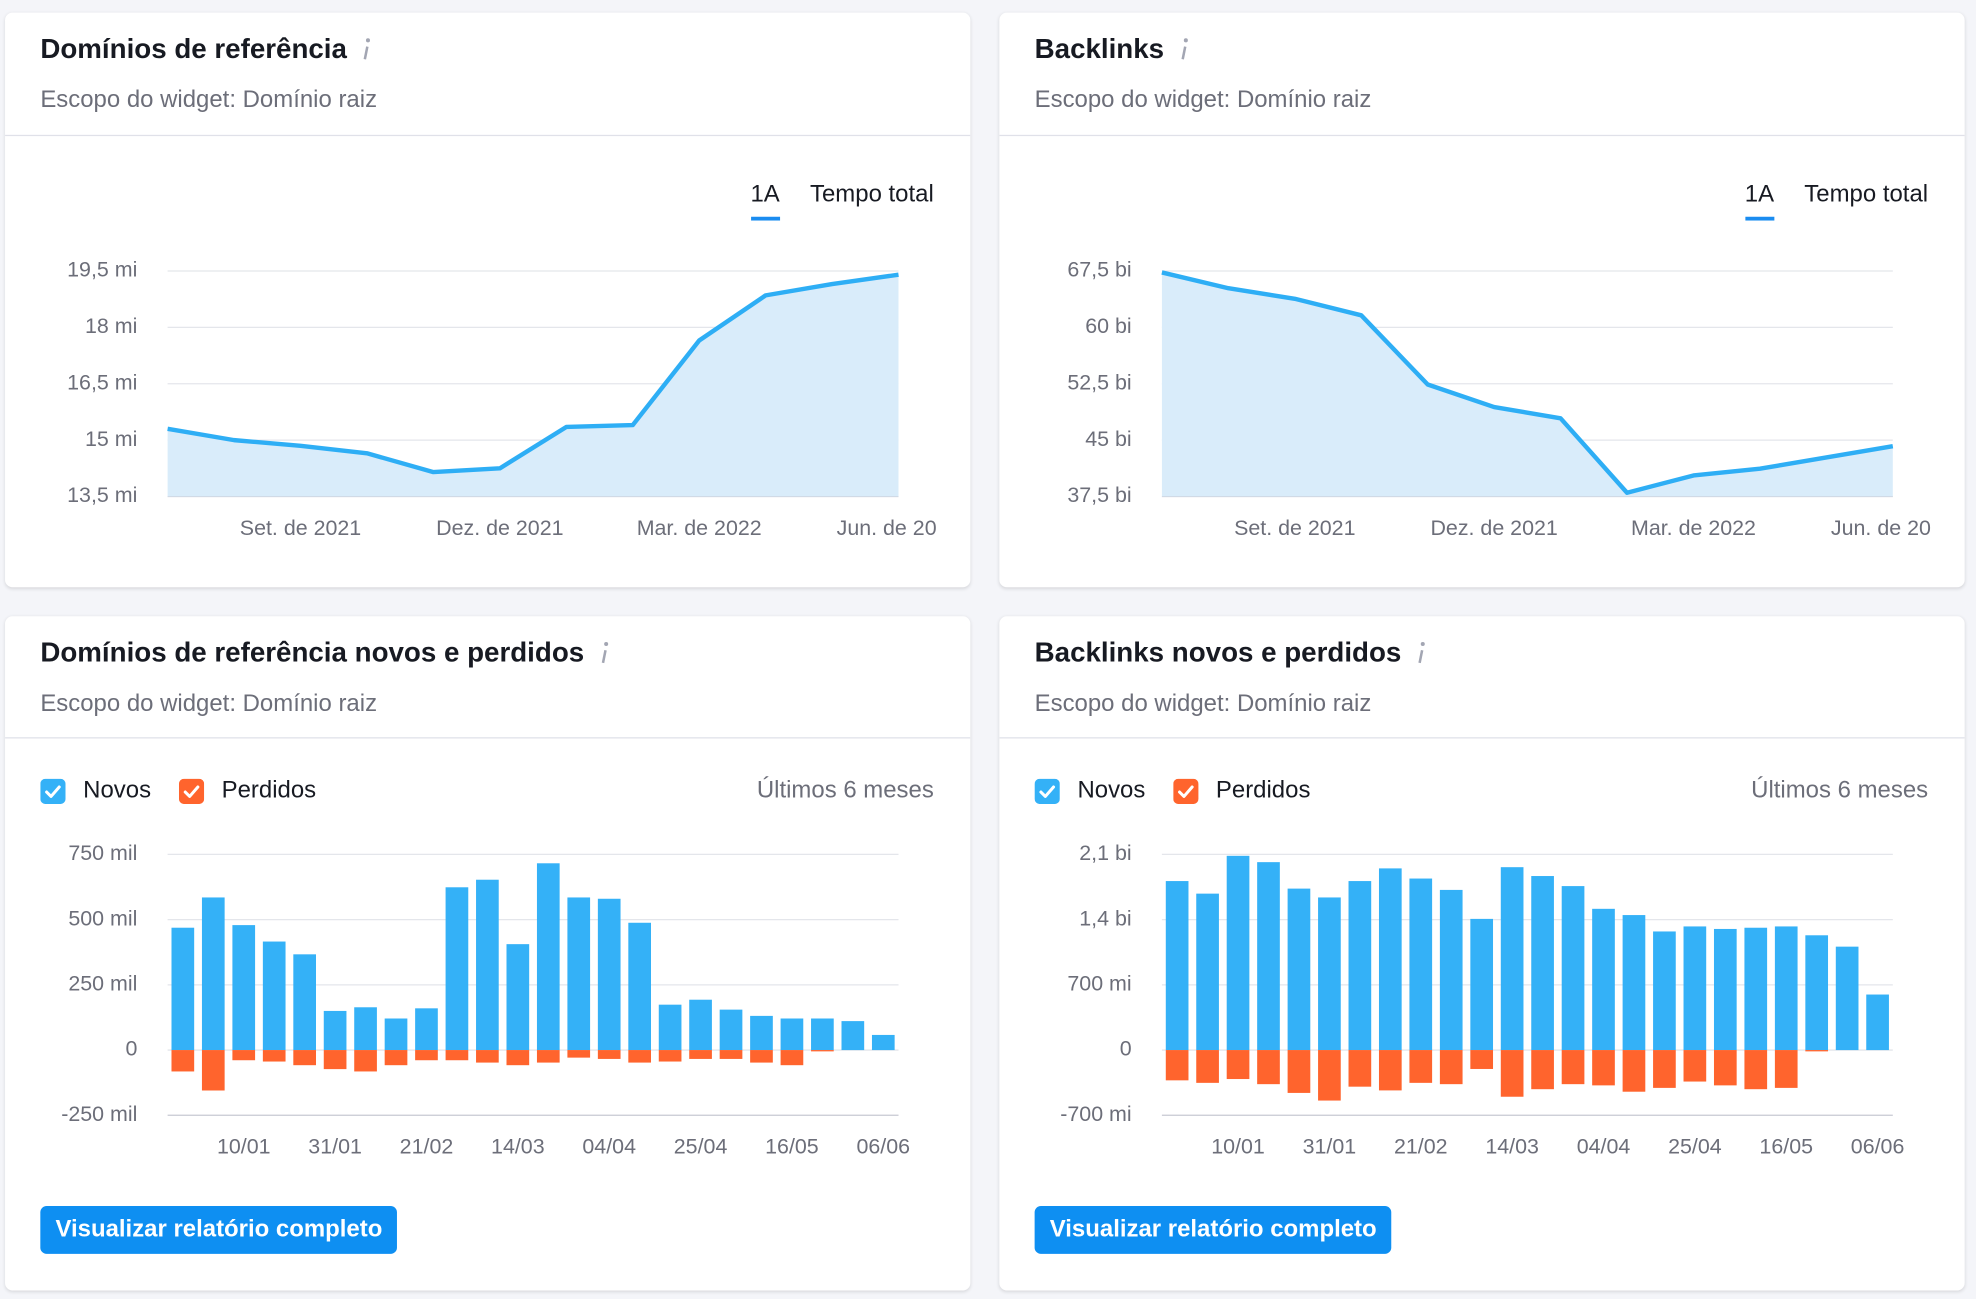 This screenshot has height=1299, width=1976. Describe the element at coordinates (1099, 270) in the screenshot. I see `y-tick-label: 67,5 bi` at that location.